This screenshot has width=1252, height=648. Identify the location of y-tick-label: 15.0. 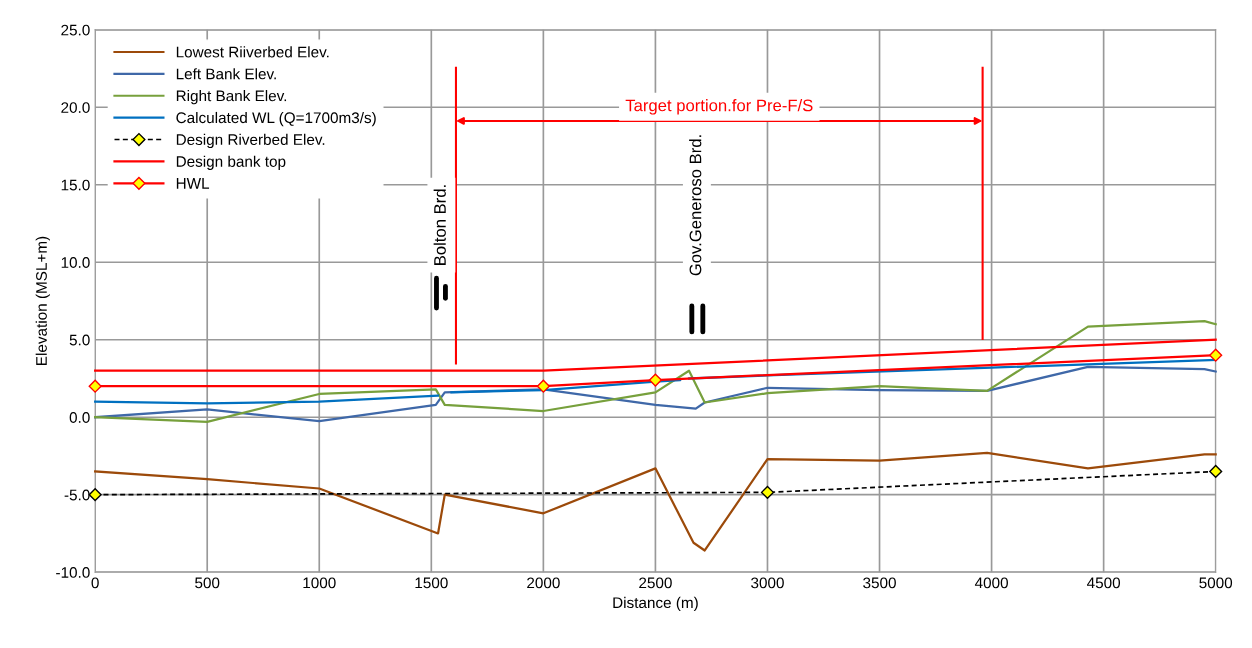
(75, 185).